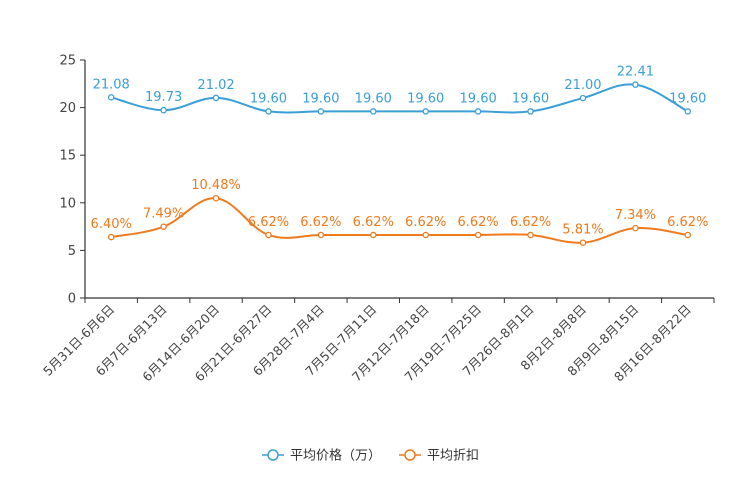 Image resolution: width=744 pixels, height=496 pixels. What do you see at coordinates (582, 85) in the screenshot?
I see `series-0-data-label: 21.00` at bounding box center [582, 85].